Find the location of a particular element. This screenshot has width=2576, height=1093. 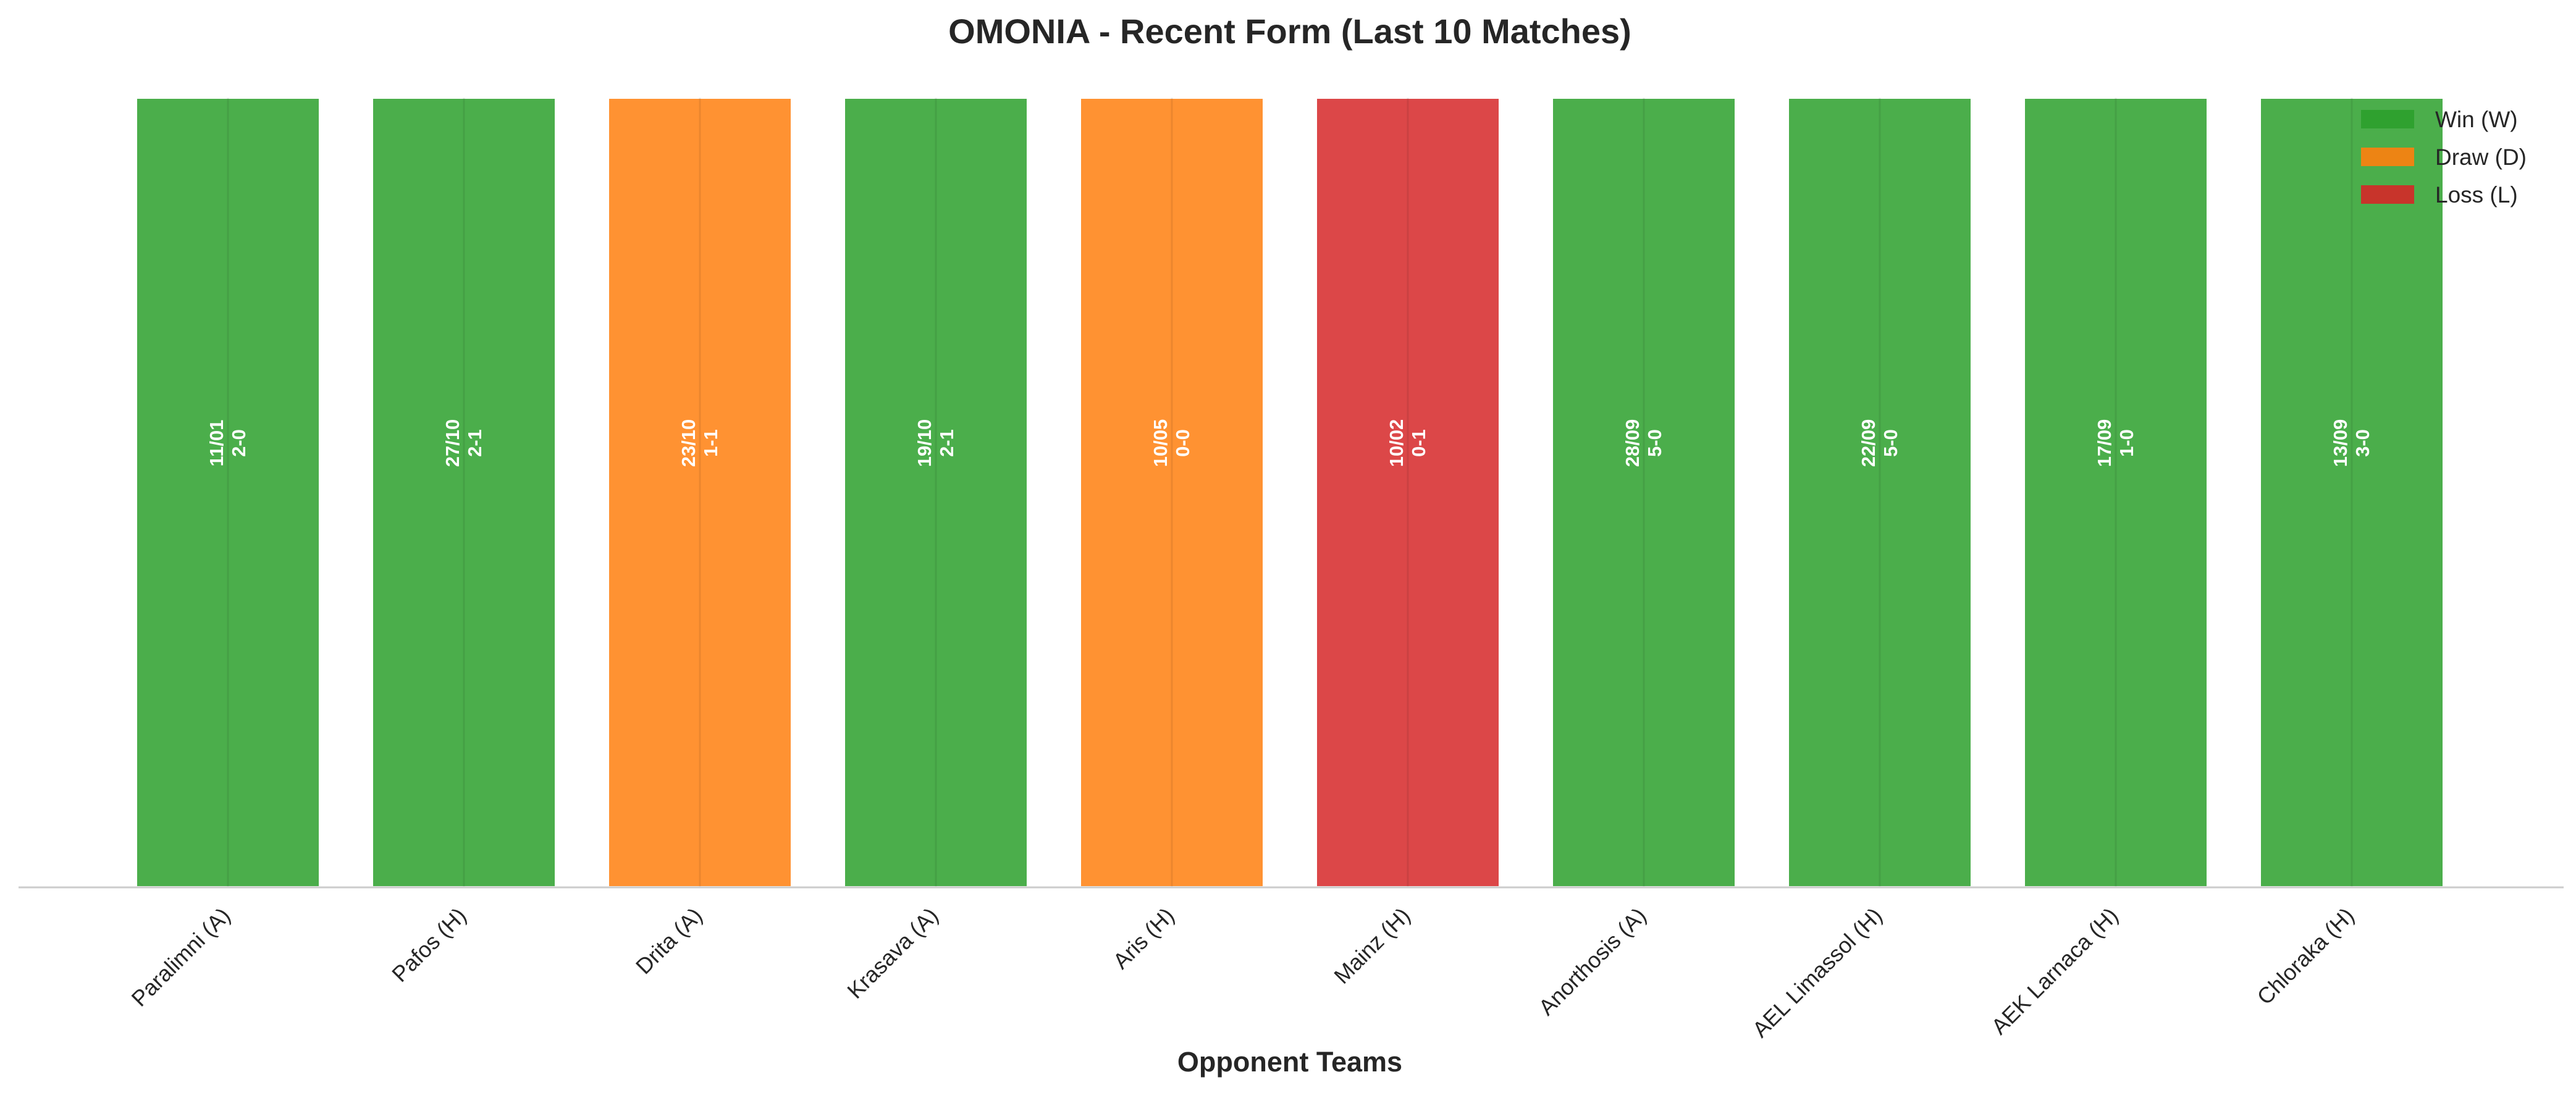

x-tick-5: Aris (H) is located at coordinates (1143, 938).